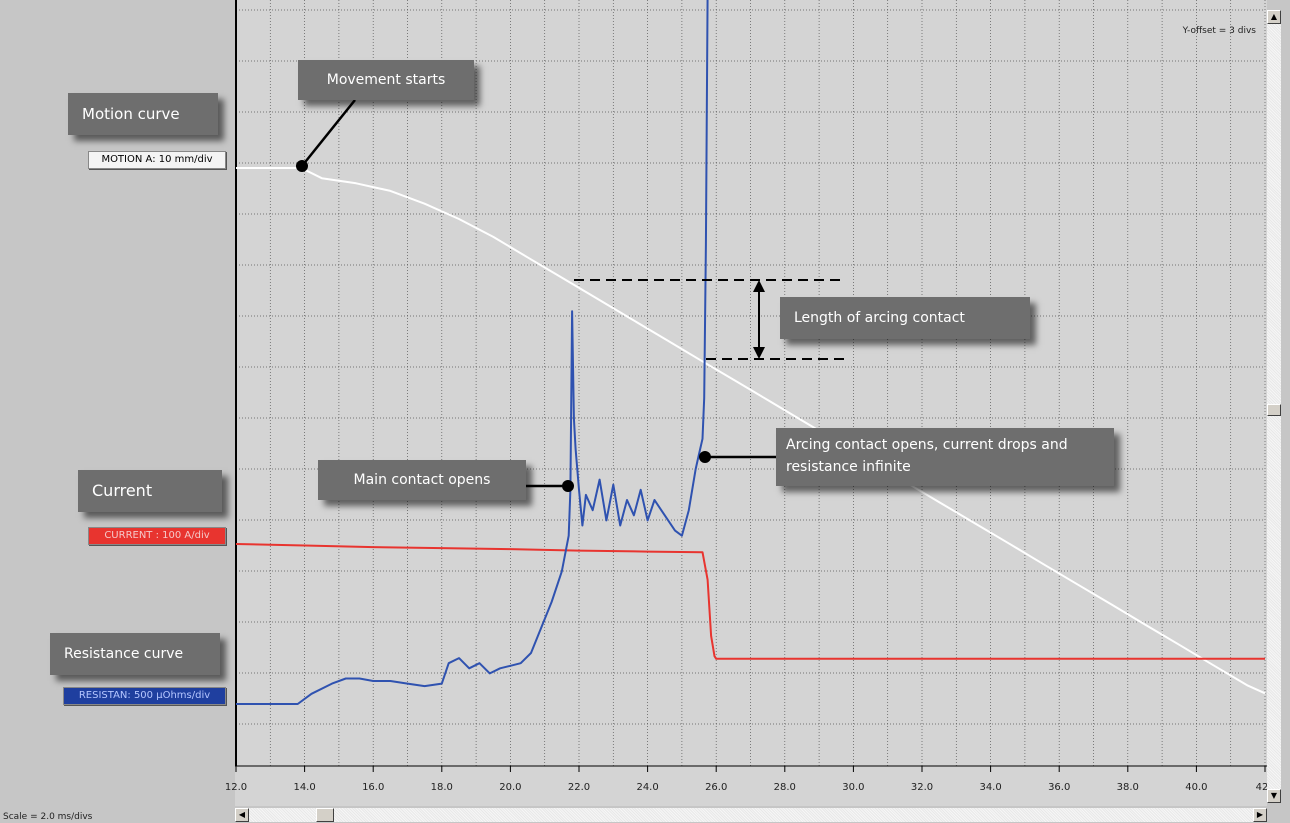 Image resolution: width=1290 pixels, height=823 pixels. What do you see at coordinates (135, 654) in the screenshot?
I see `resistance-curve-callout: Resistance curve` at bounding box center [135, 654].